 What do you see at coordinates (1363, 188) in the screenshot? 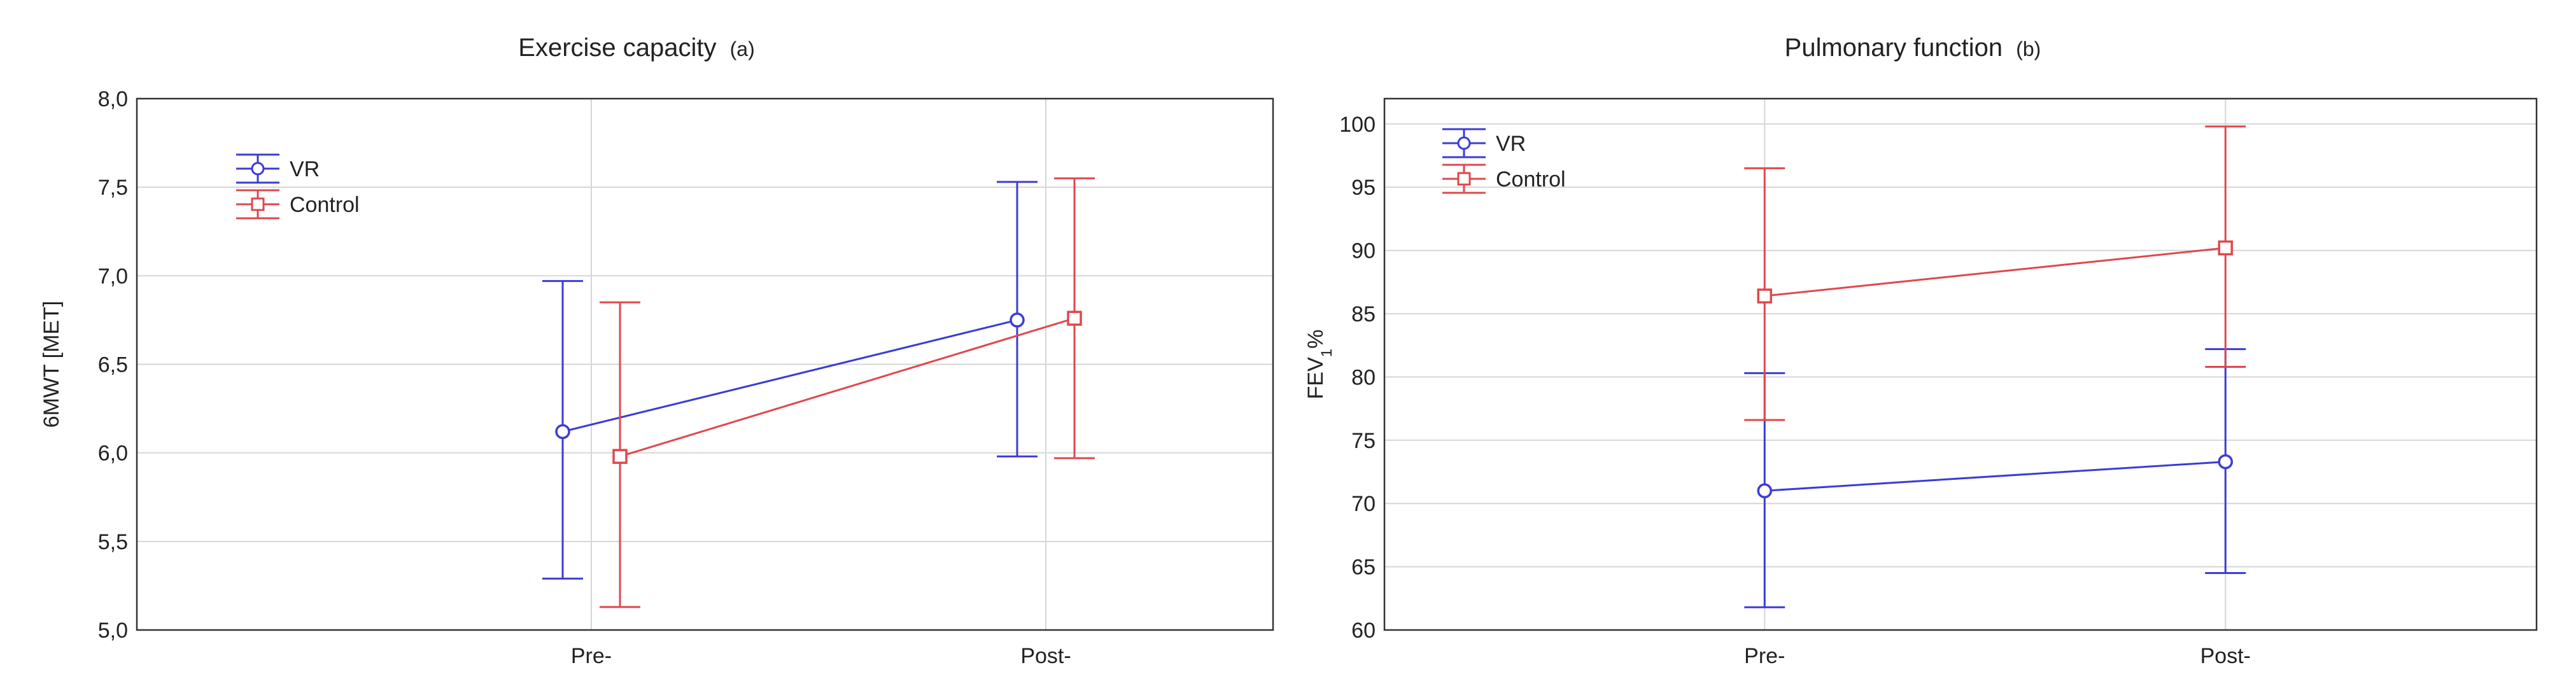
I see `y-tick-label: 95` at bounding box center [1363, 188].